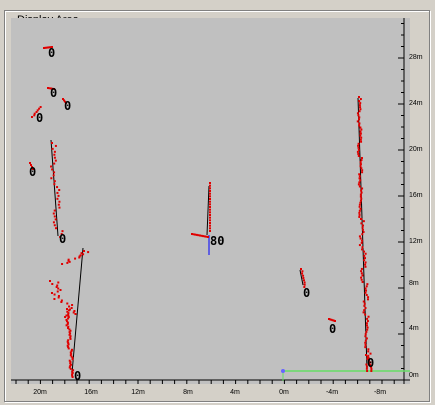  Describe the element at coordinates (414, 283) in the screenshot. I see `y-tick-label: 8m` at that location.